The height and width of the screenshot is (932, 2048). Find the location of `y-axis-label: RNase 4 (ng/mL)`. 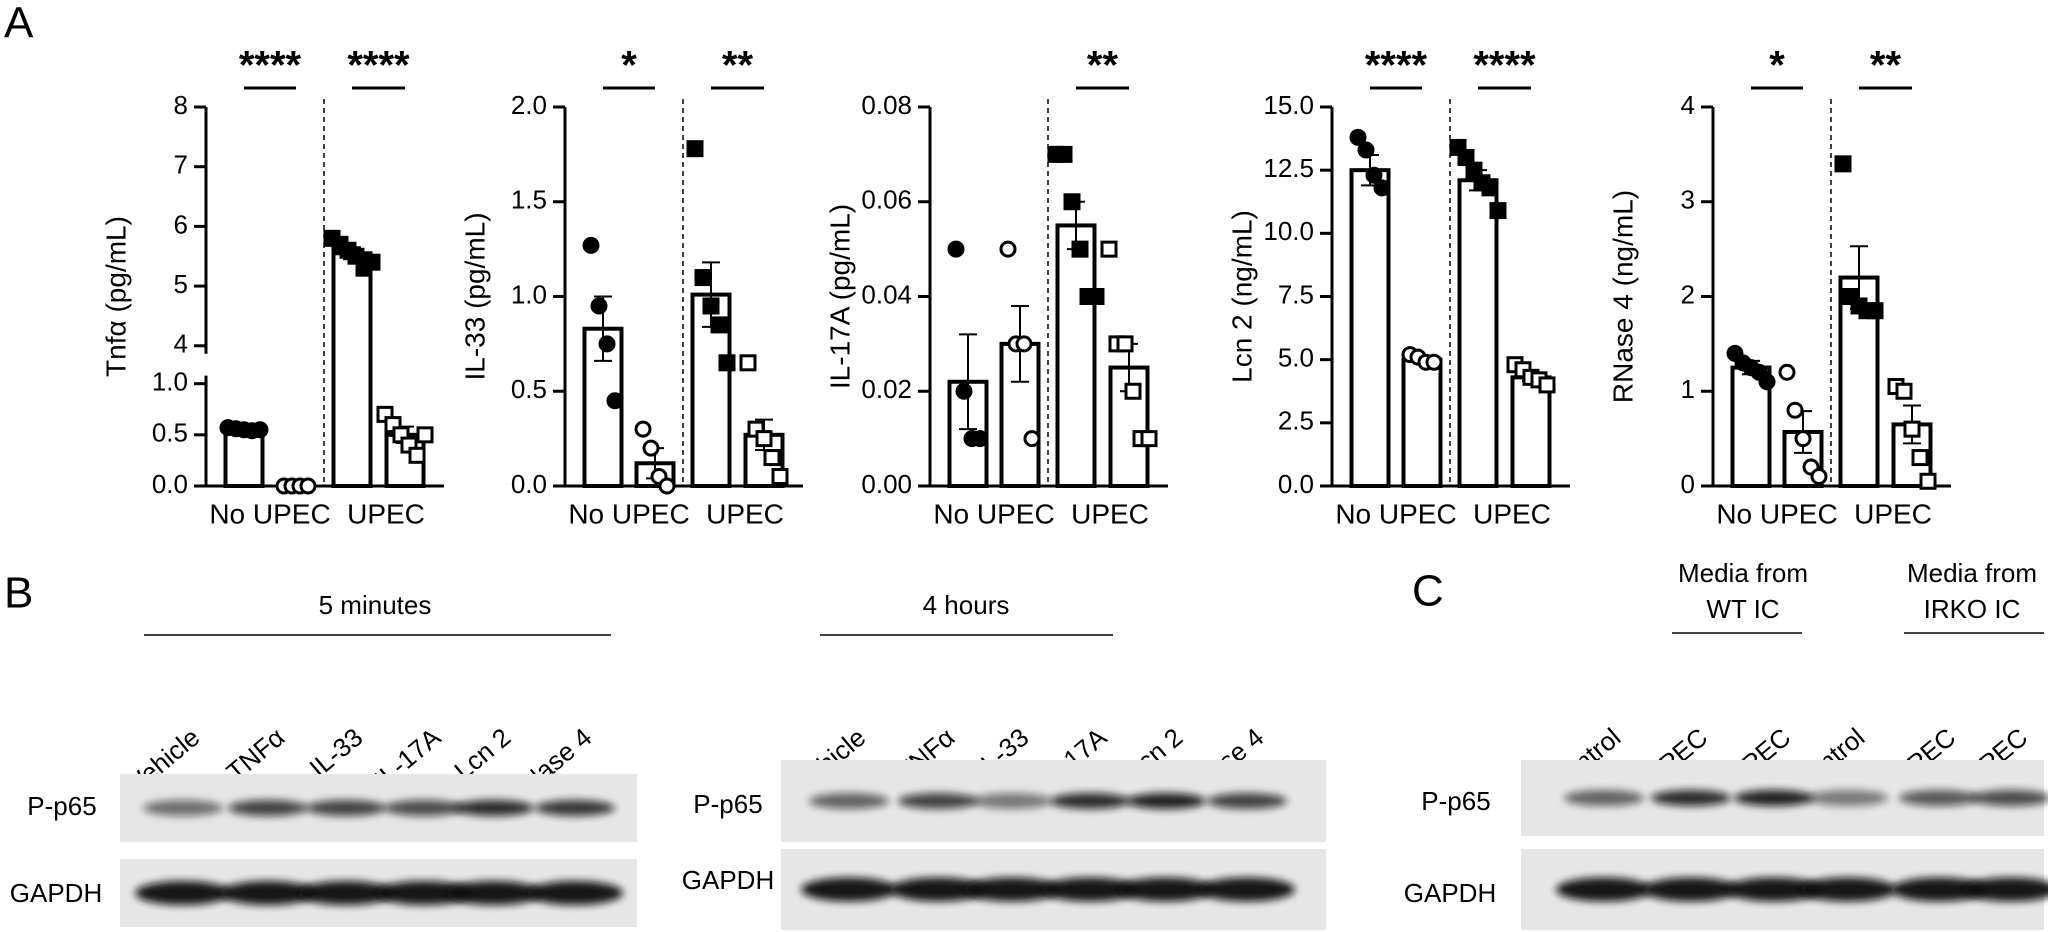

y-axis-label: RNase 4 (ng/mL) is located at coordinates (1622, 296).